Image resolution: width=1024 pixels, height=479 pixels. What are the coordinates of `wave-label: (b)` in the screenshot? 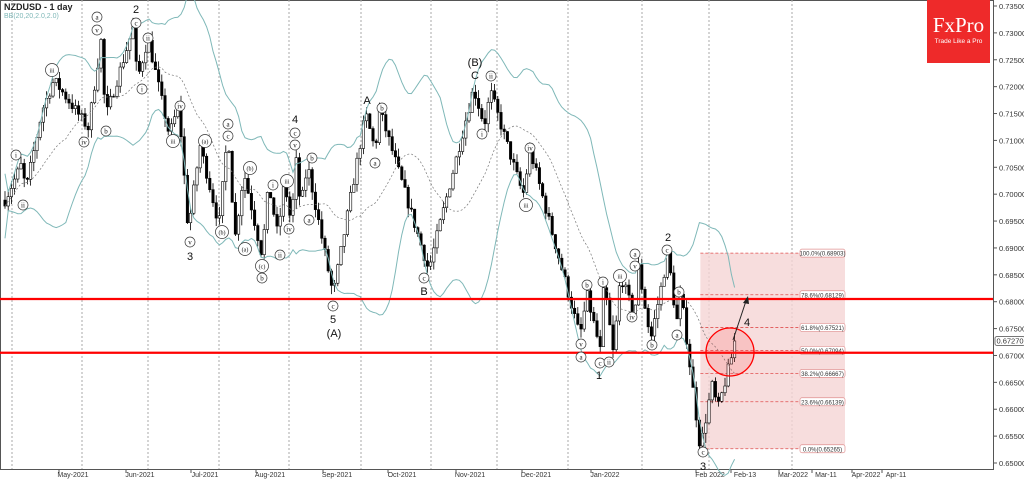 It's located at (250, 169).